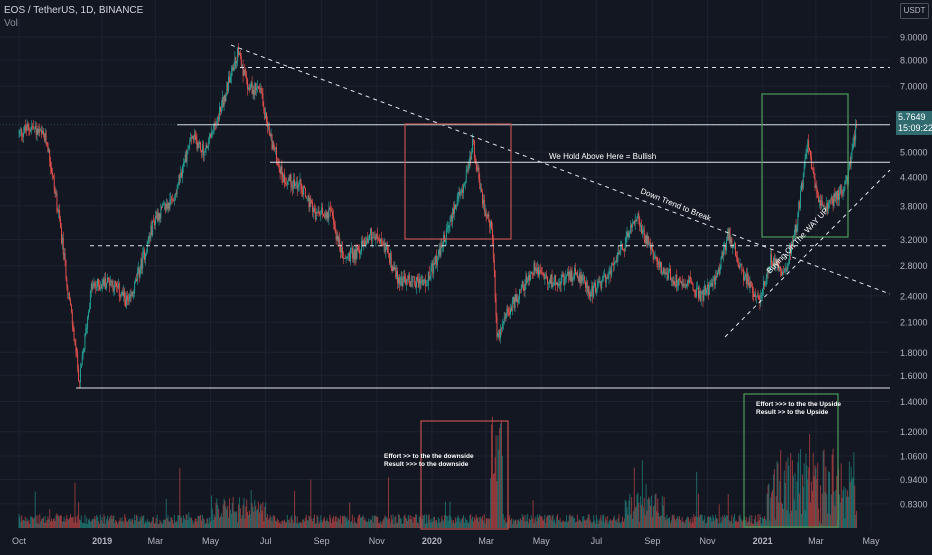  Describe the element at coordinates (74, 10) in the screenshot. I see `symbol-label: EOS / TetherUS, 1D, BINANCE` at that location.